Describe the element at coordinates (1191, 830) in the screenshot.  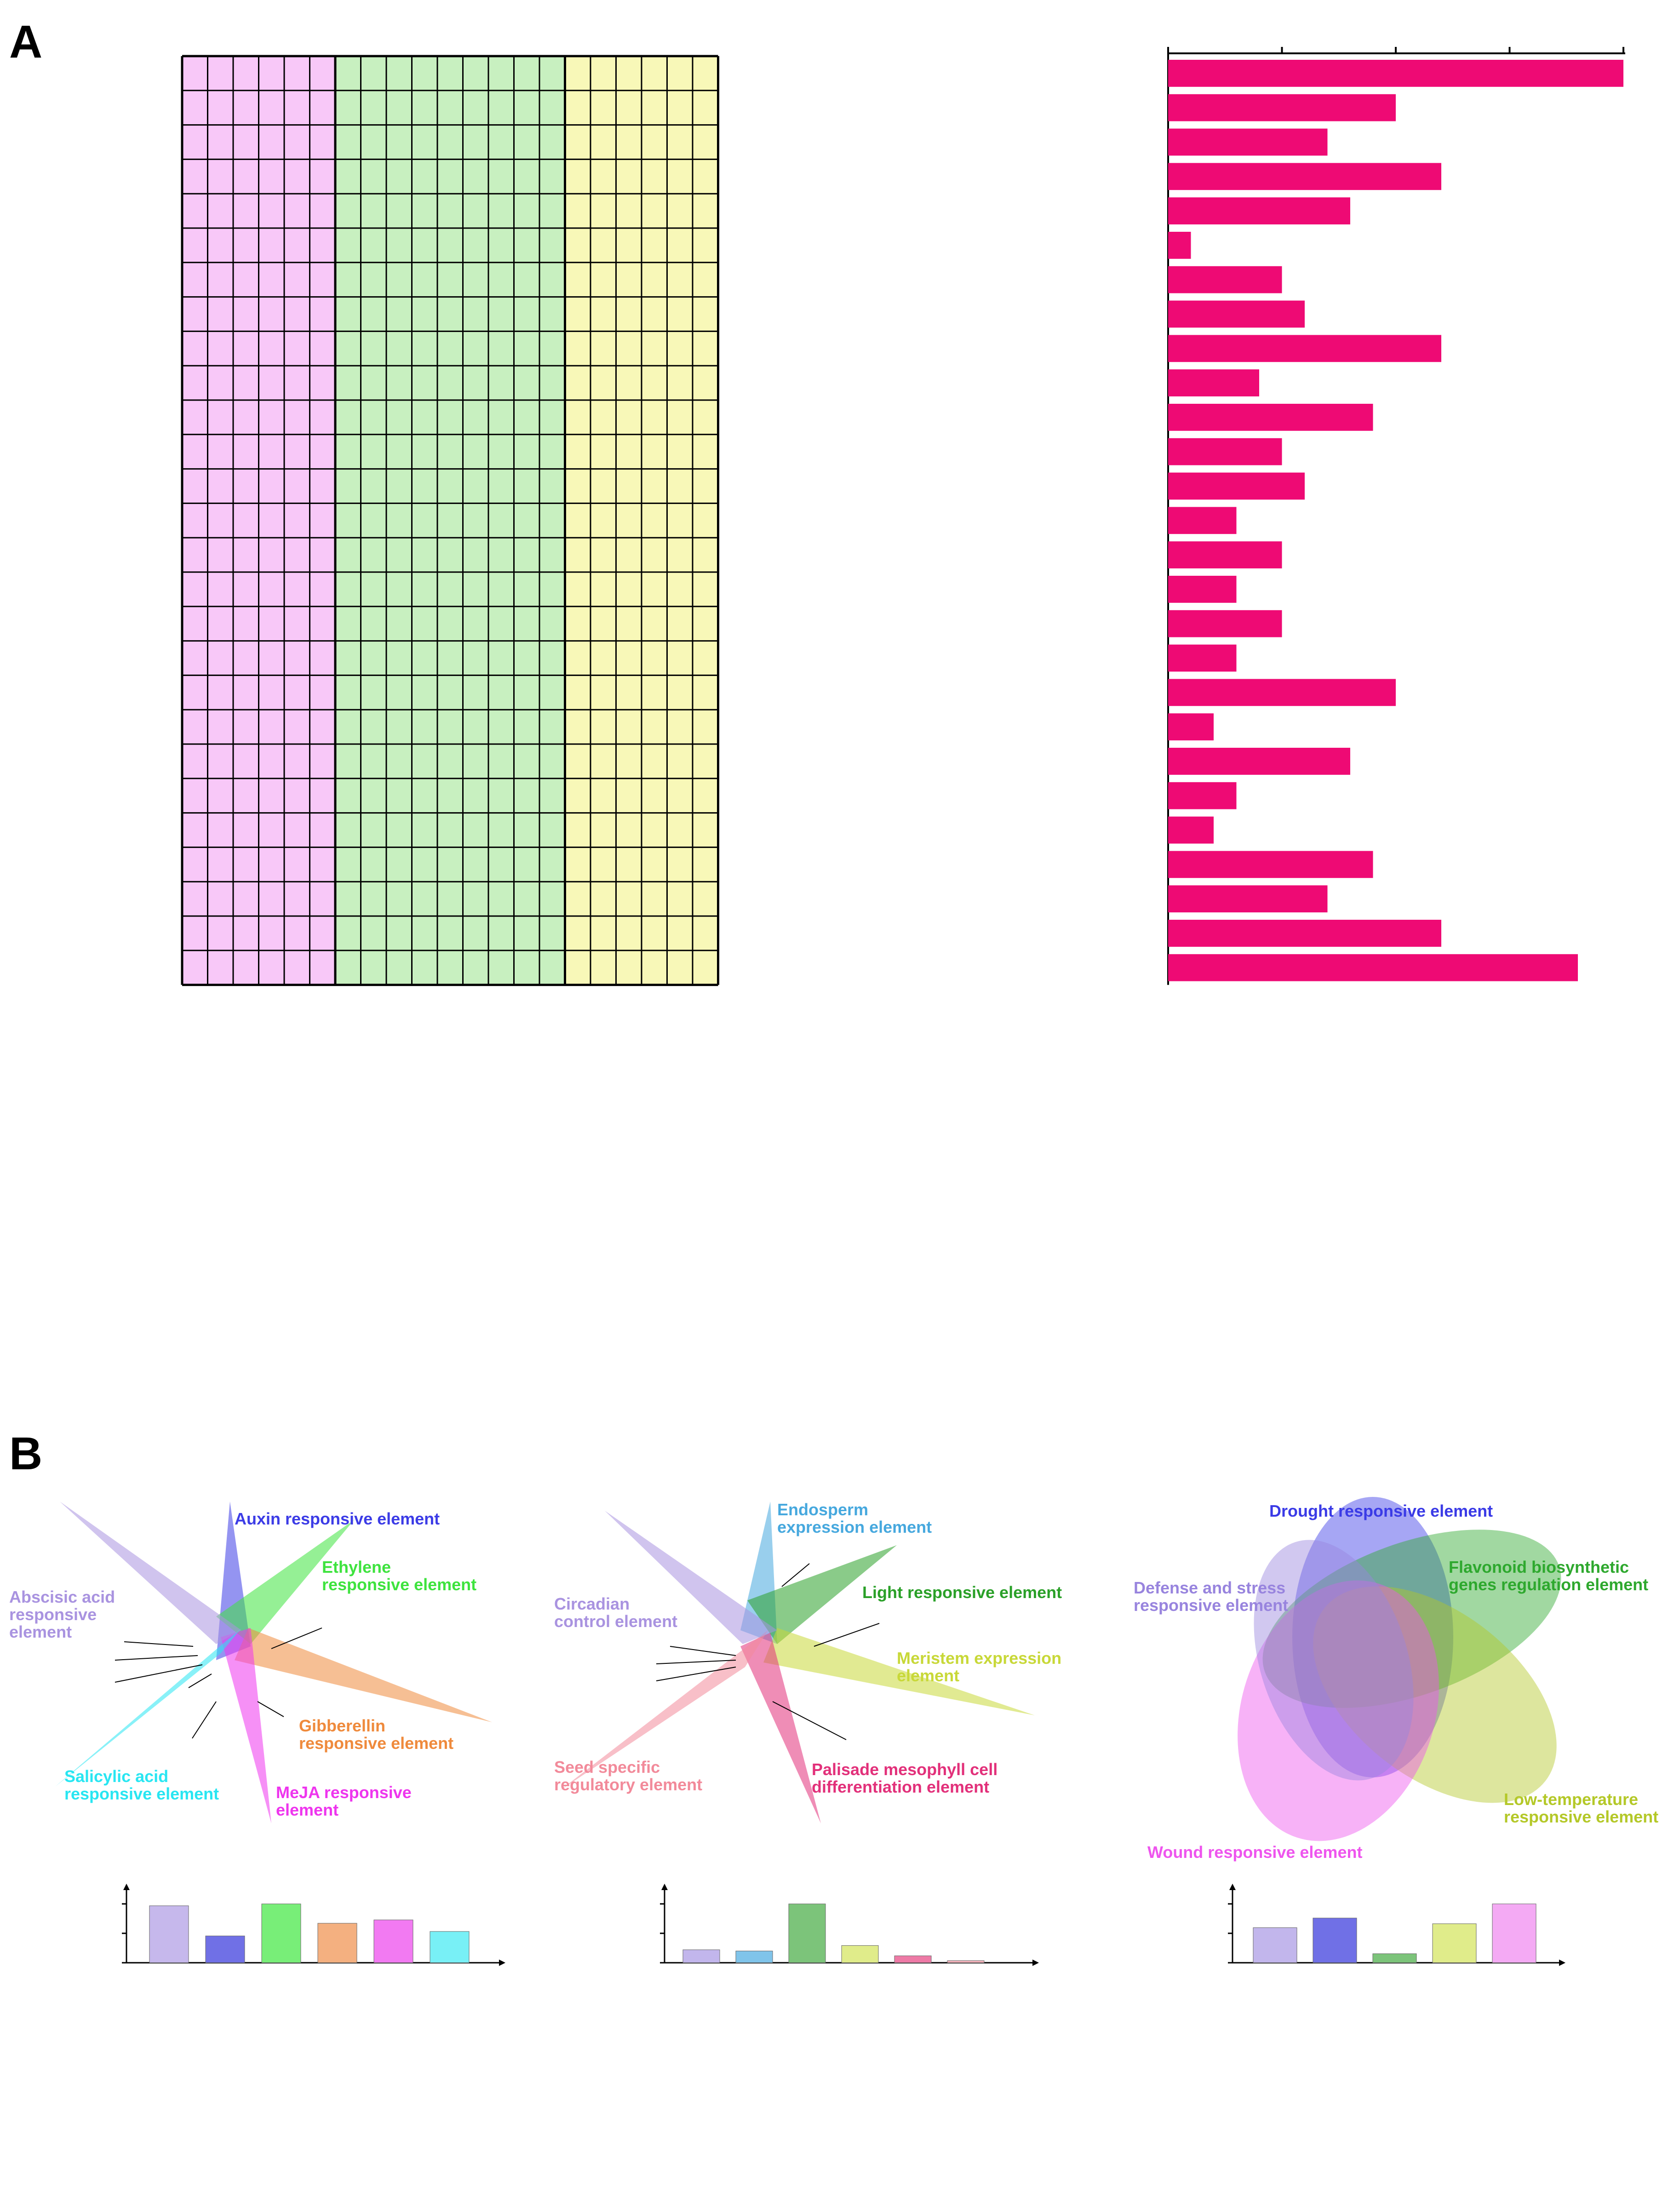
I see `bar-ii` at that location.